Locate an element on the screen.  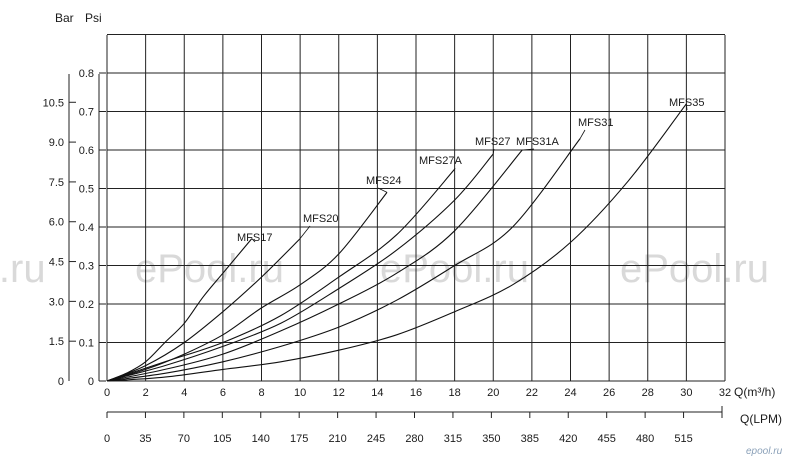
psi-tick-label: 3.0 is located at coordinates (56, 302).